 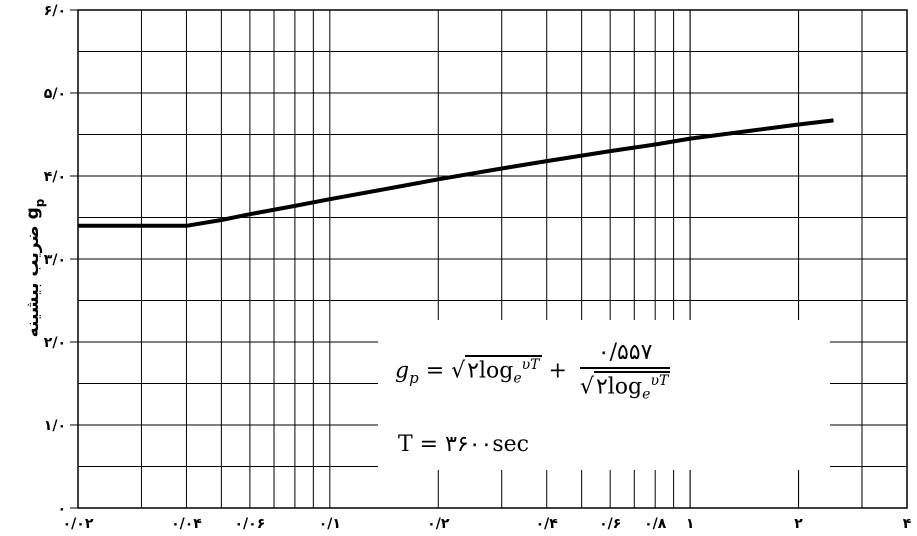 What do you see at coordinates (55, 426) in the screenshot?
I see `y-tick-label-1: ۱/۰` at bounding box center [55, 426].